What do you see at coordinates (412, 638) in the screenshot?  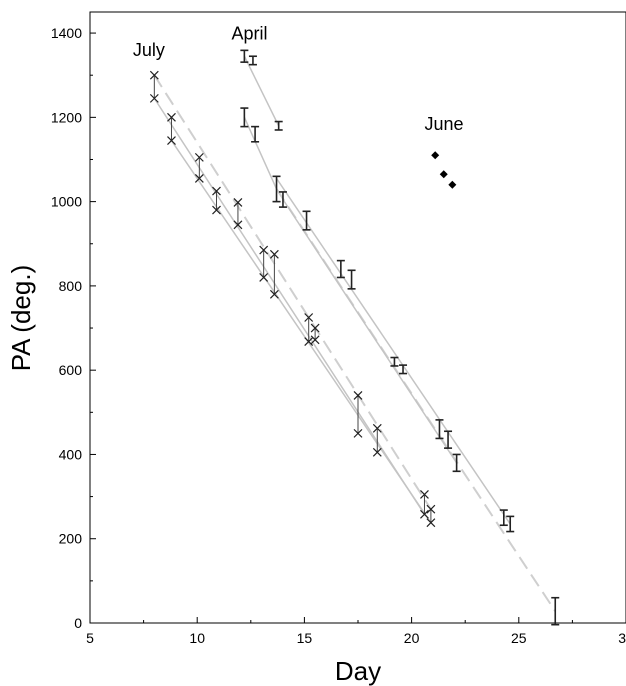 I see `x-tick-label: 20` at bounding box center [412, 638].